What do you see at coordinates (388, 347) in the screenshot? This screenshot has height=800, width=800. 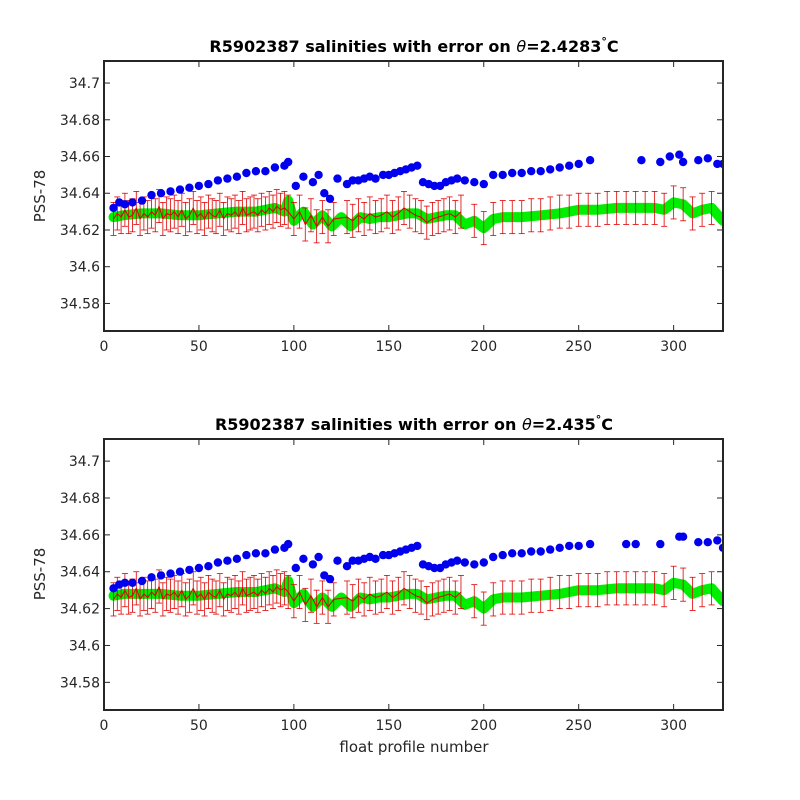 I see `top-x-tick-label: 150` at bounding box center [388, 347].